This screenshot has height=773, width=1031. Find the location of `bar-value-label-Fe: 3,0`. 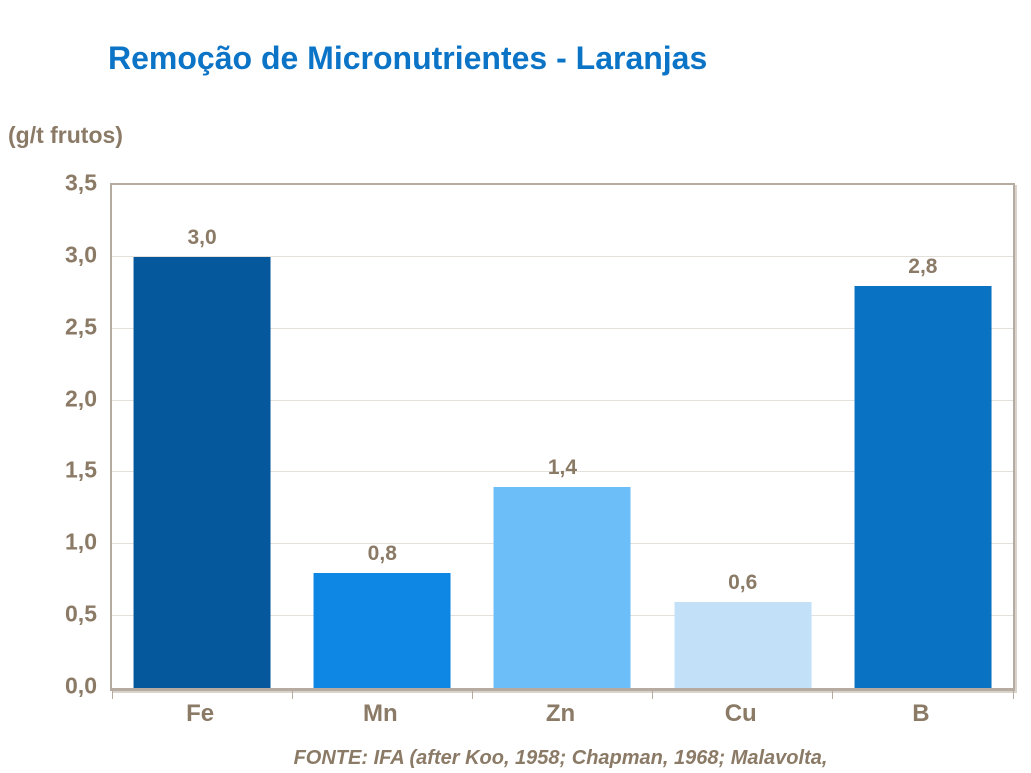

bar-value-label-Fe: 3,0 is located at coordinates (202, 237).